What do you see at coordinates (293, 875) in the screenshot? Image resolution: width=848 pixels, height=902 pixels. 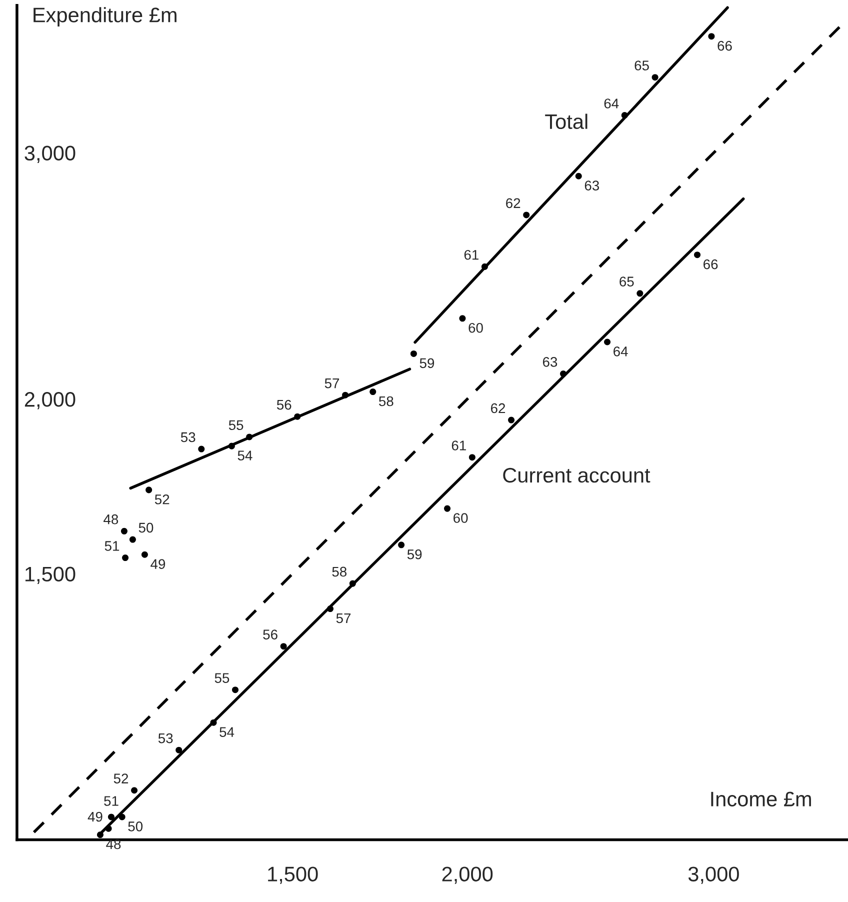 I see `x-tick-label: 1,500` at bounding box center [293, 875].